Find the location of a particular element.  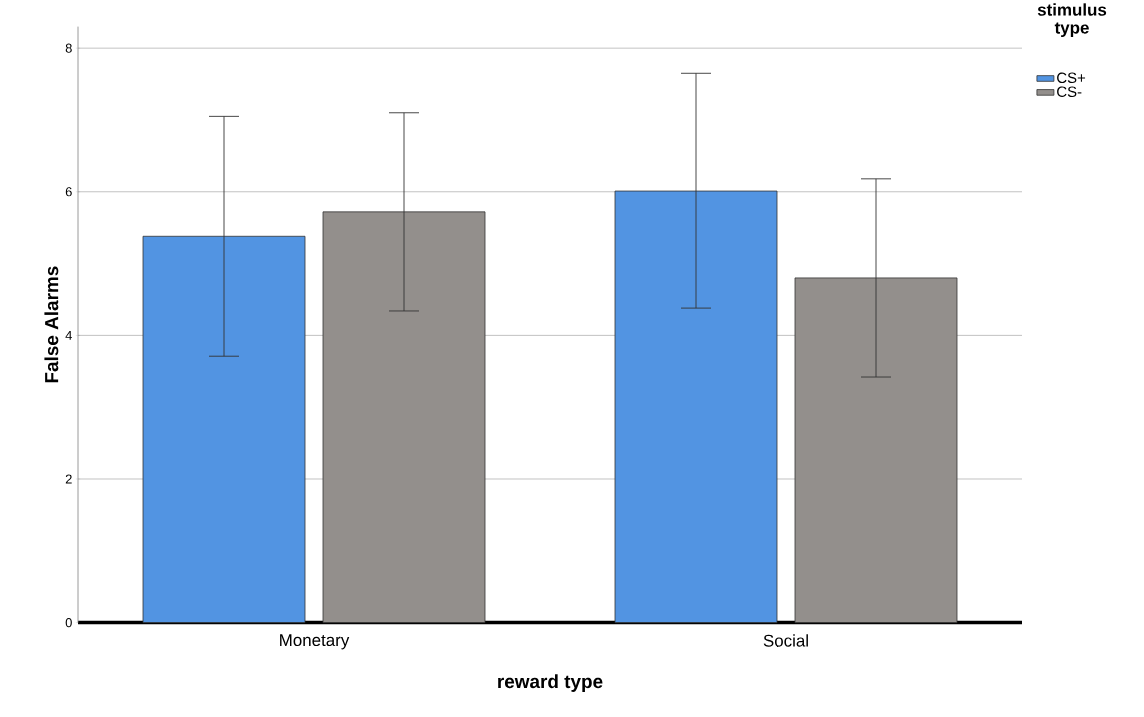

y-axis-title: False Alarms is located at coordinates (51, 324).